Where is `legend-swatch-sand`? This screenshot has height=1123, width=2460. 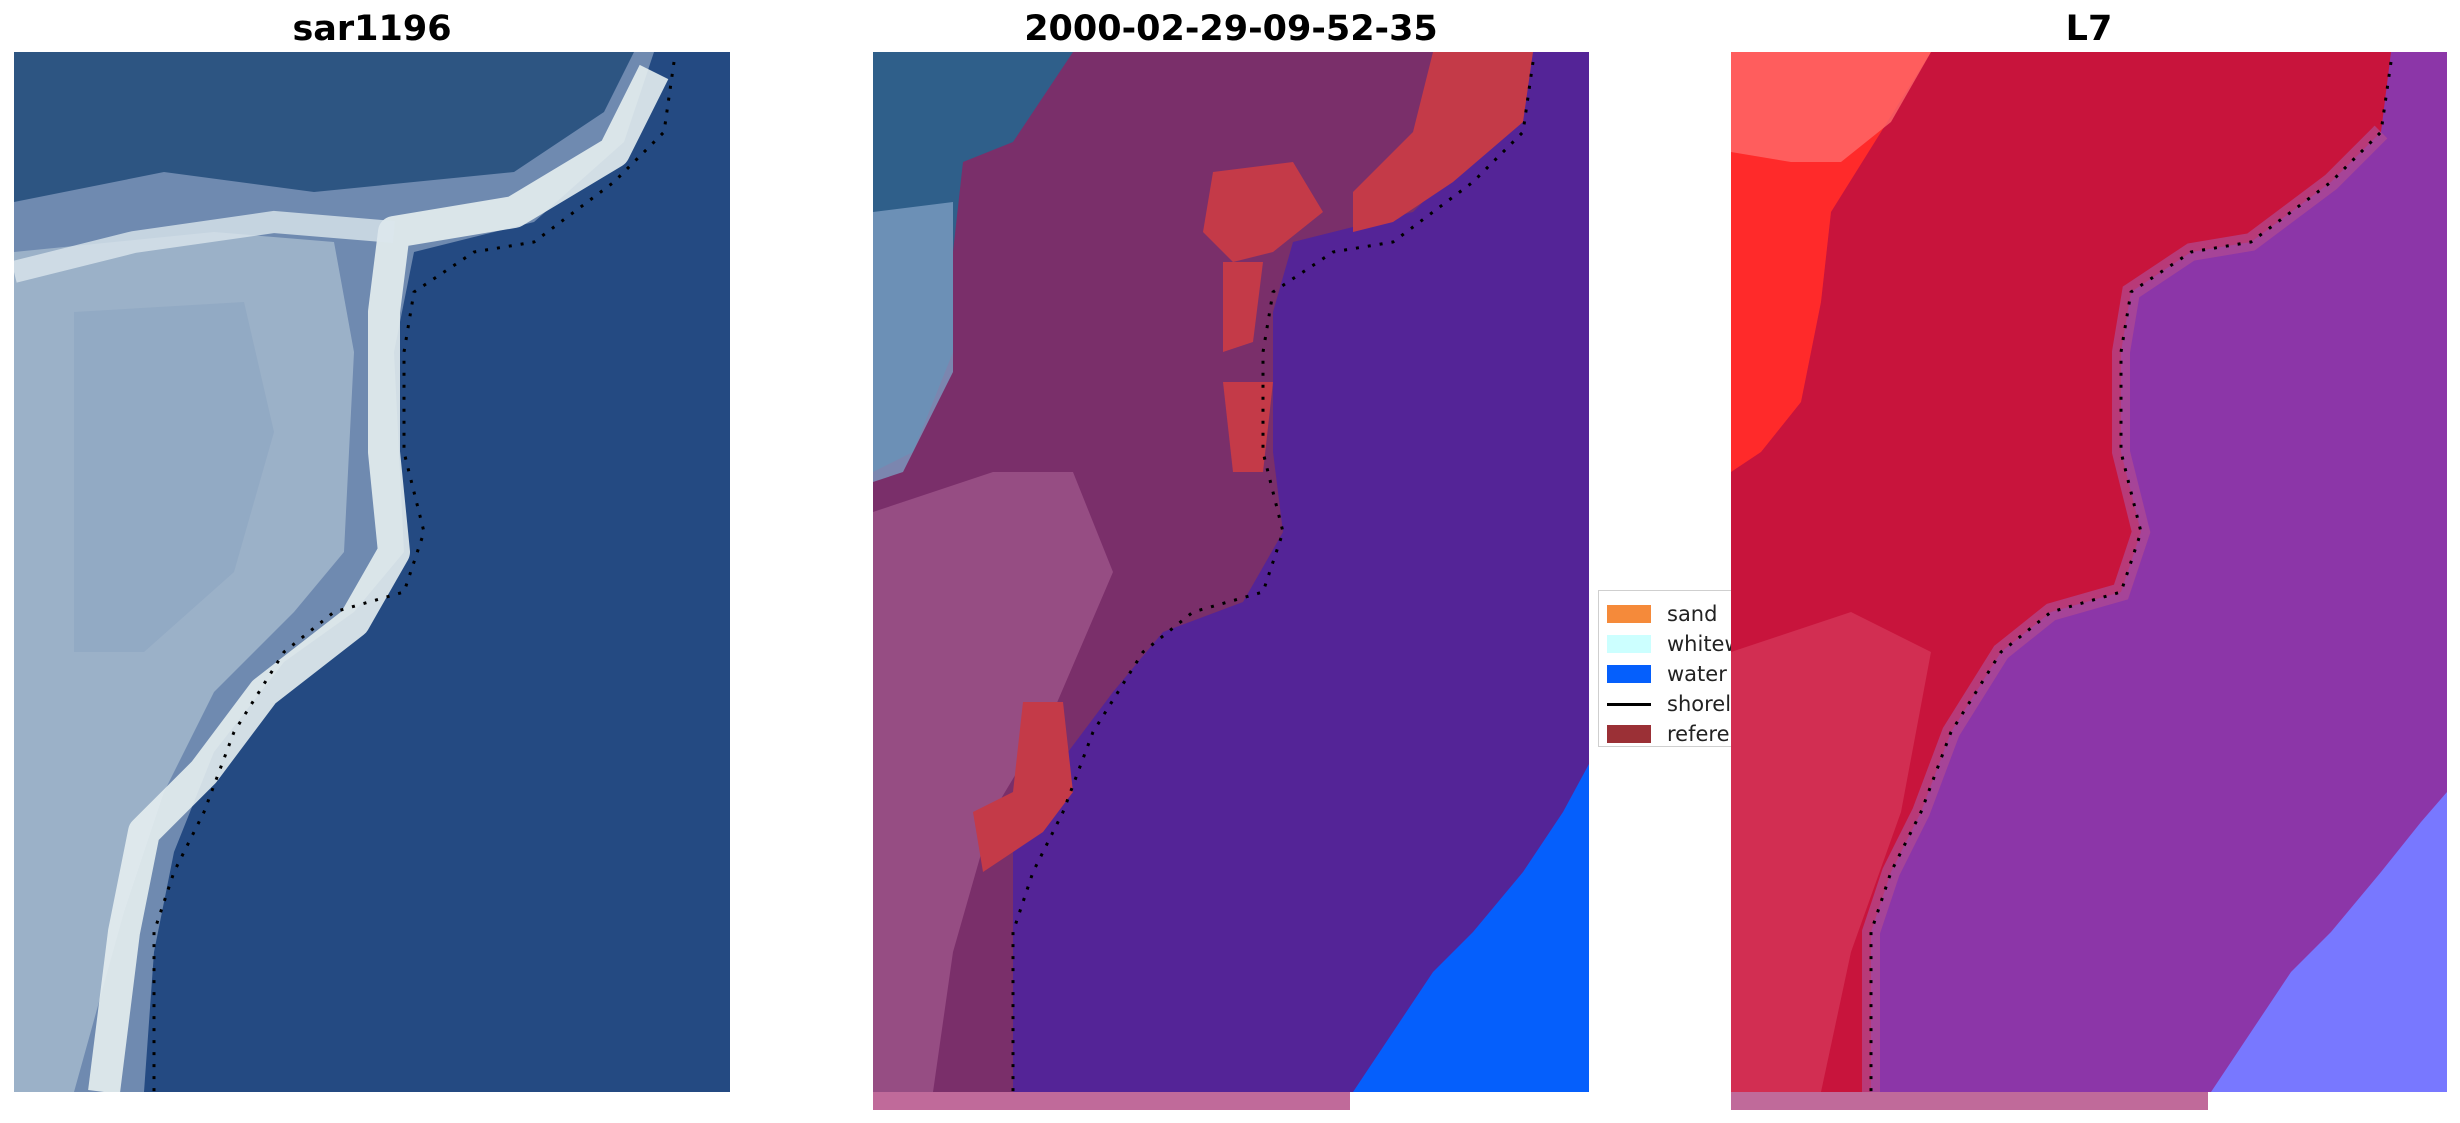
legend-swatch-sand is located at coordinates (1629, 614).